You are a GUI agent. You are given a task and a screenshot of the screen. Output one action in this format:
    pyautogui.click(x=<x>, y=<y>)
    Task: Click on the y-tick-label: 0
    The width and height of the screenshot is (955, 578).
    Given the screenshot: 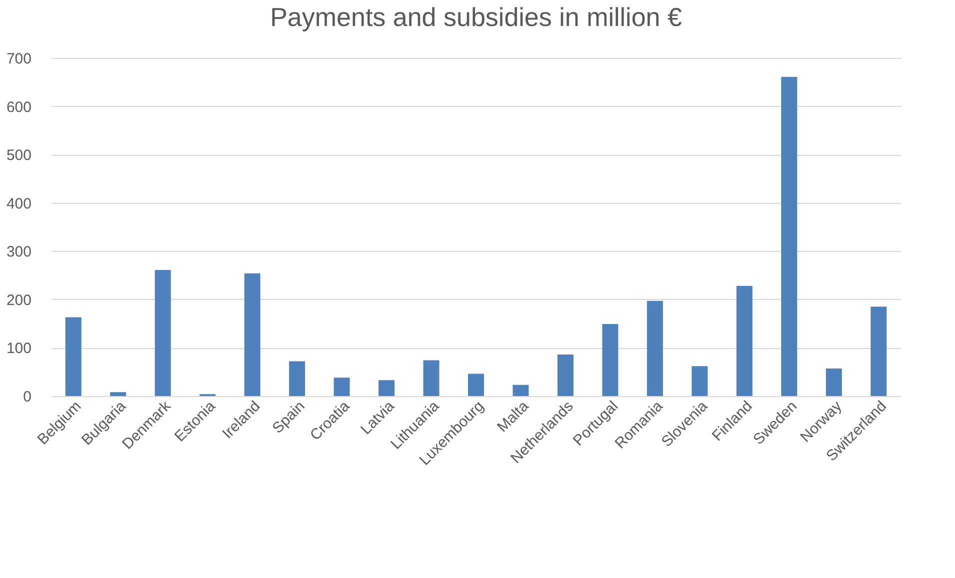 What is the action you would take?
    pyautogui.click(x=27, y=397)
    